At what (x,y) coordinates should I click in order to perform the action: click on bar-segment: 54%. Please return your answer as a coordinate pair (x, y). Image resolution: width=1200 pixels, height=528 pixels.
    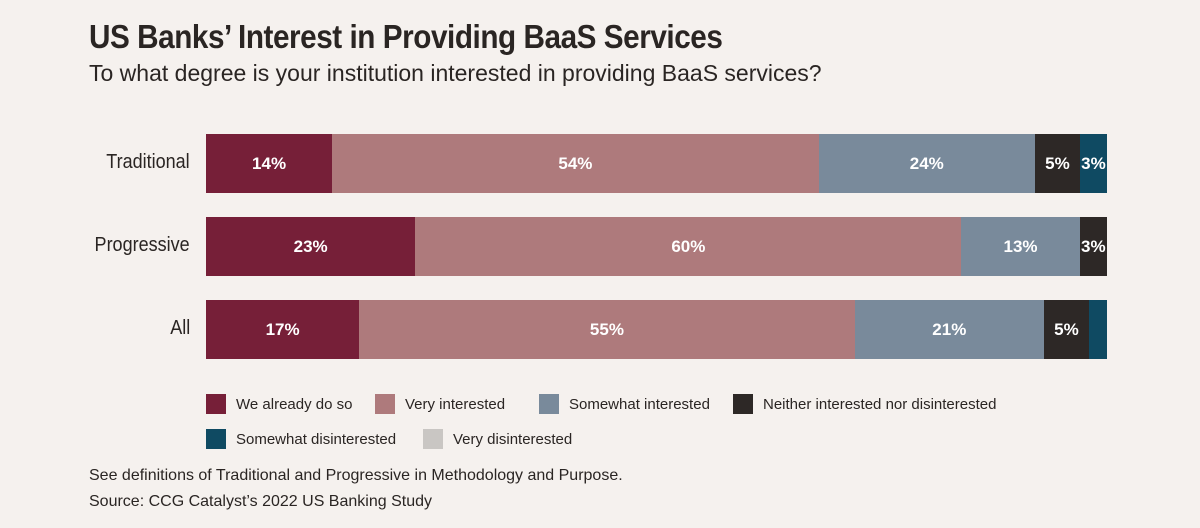
    Looking at the image, I should click on (575, 163).